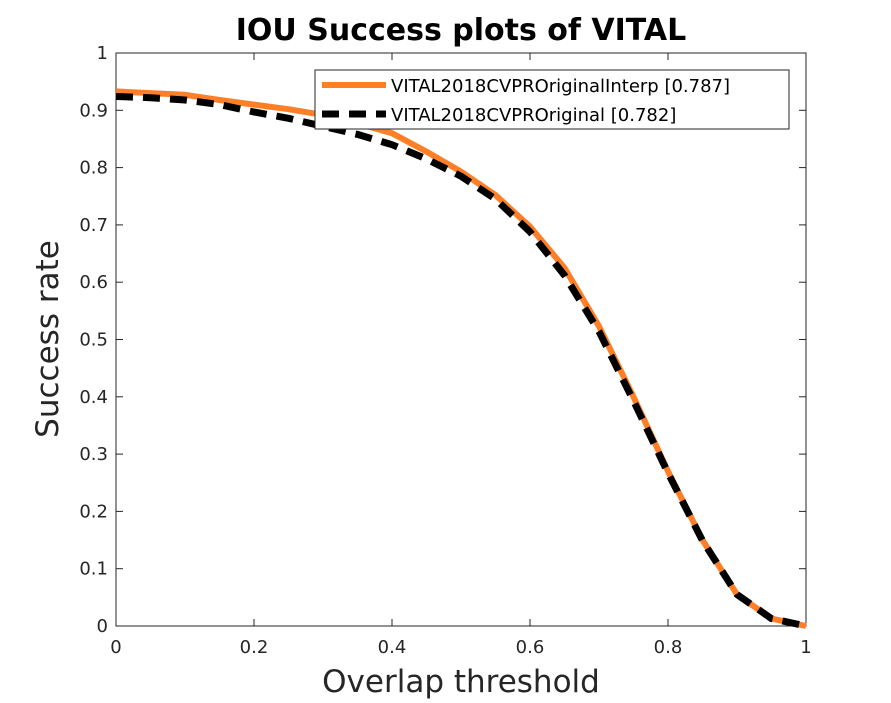  Describe the element at coordinates (93, 340) in the screenshot. I see `y-tick-label: 0.5` at that location.